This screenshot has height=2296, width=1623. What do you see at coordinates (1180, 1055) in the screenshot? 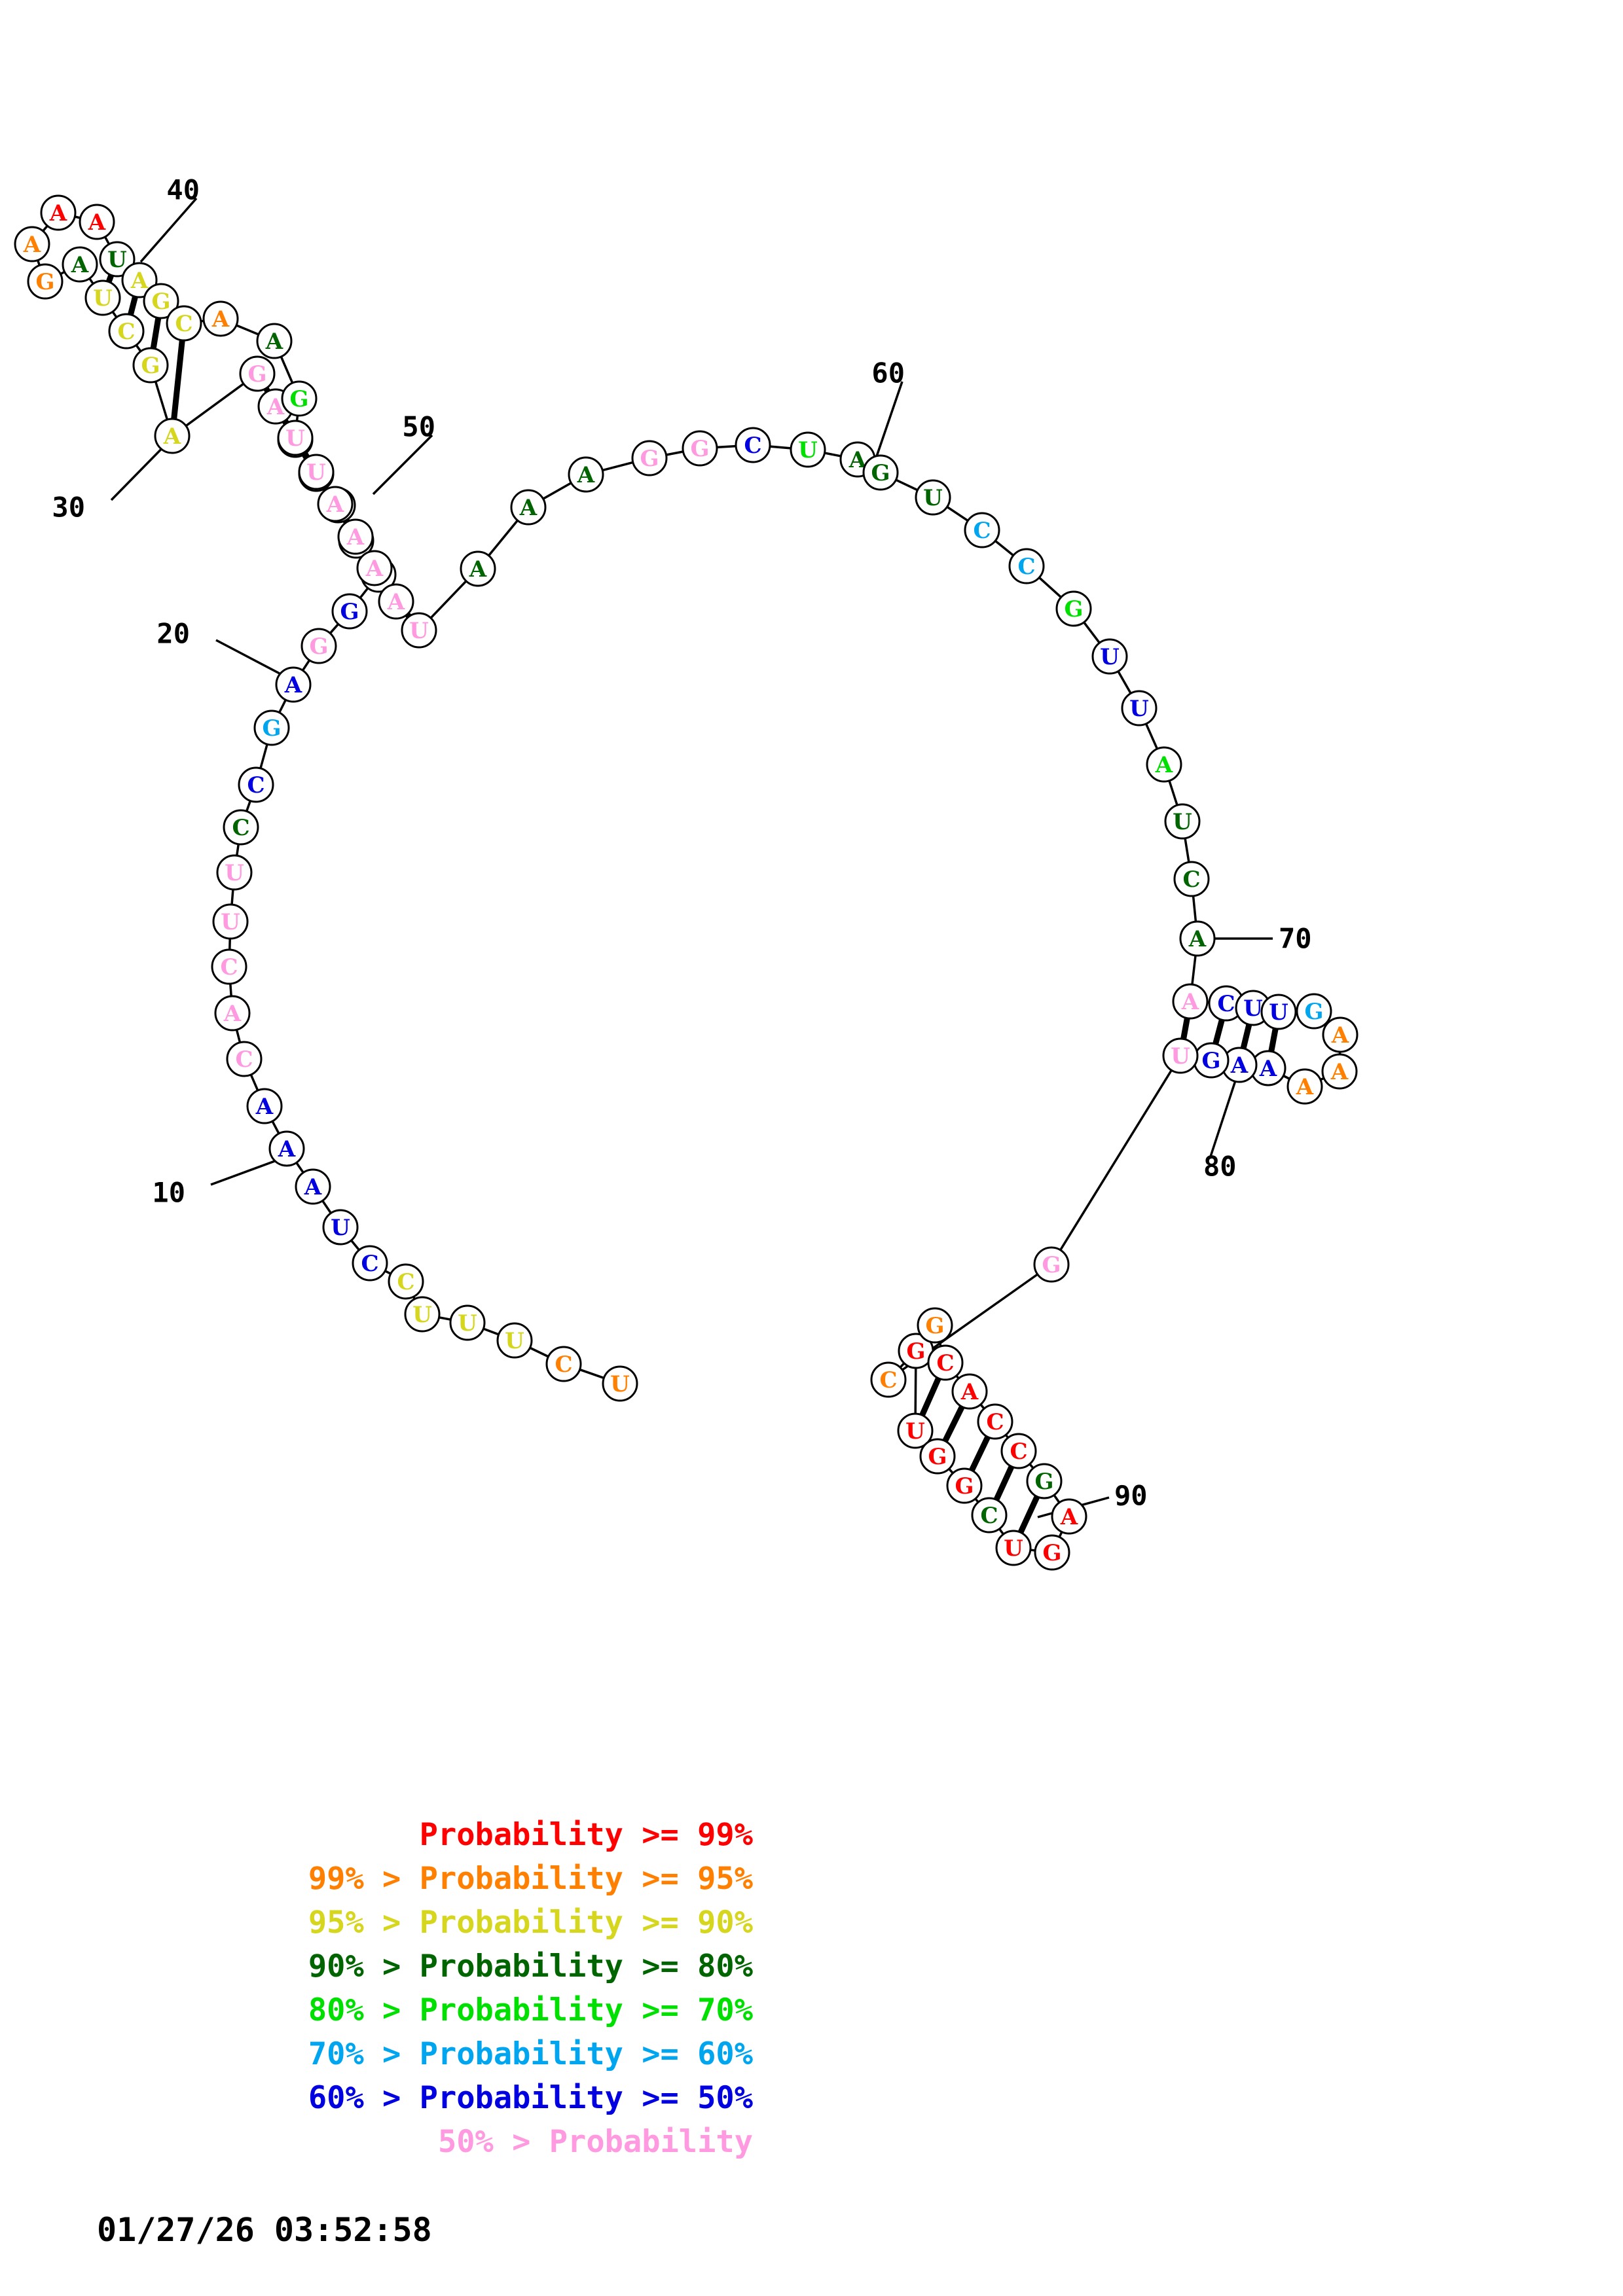
I see `nucleotide-83: U` at bounding box center [1180, 1055].